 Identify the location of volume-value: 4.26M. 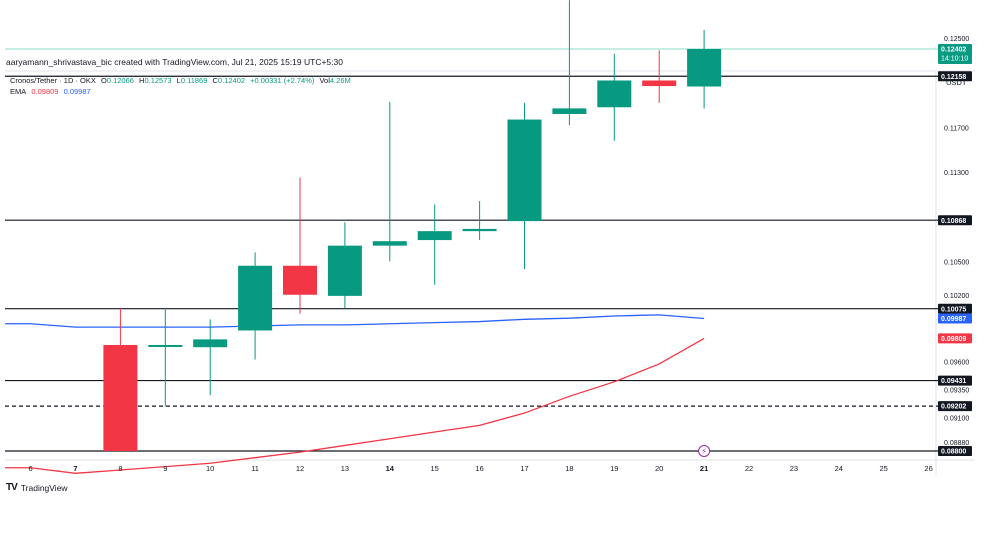
(340, 80).